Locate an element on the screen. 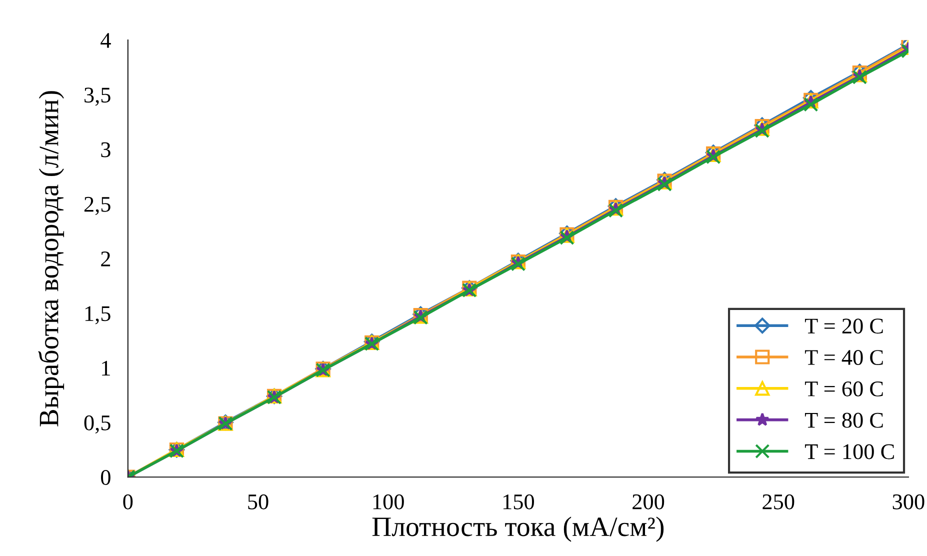  legend-label: T = 80 C is located at coordinates (843, 420).